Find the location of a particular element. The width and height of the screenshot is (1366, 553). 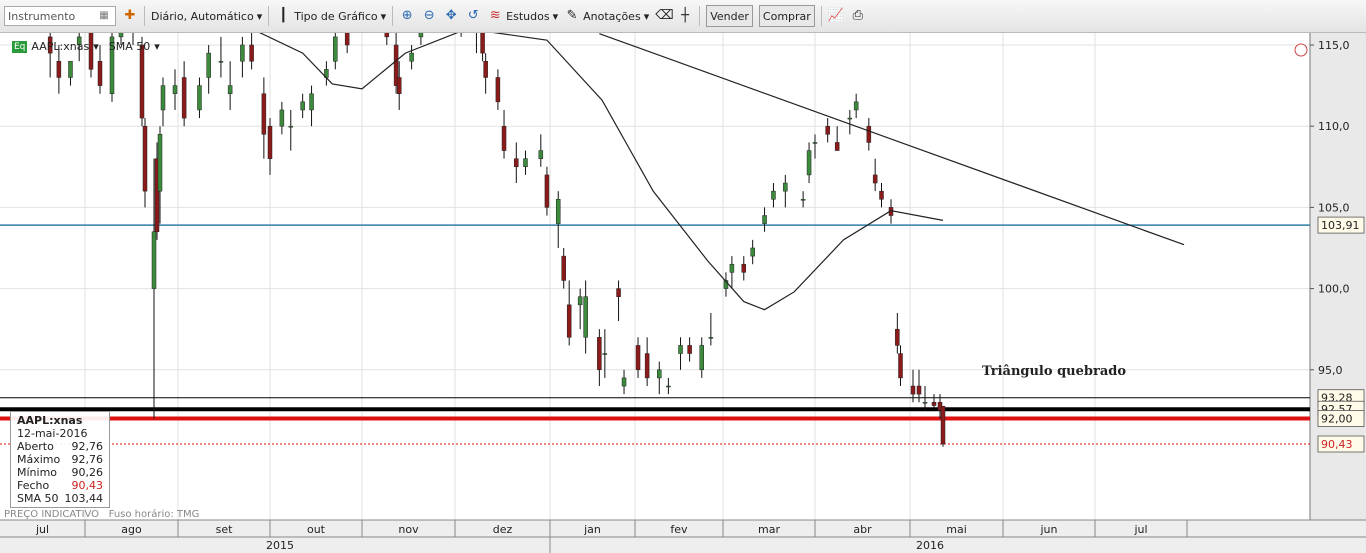

y-tick-label: 110,0 is located at coordinates (1334, 126).